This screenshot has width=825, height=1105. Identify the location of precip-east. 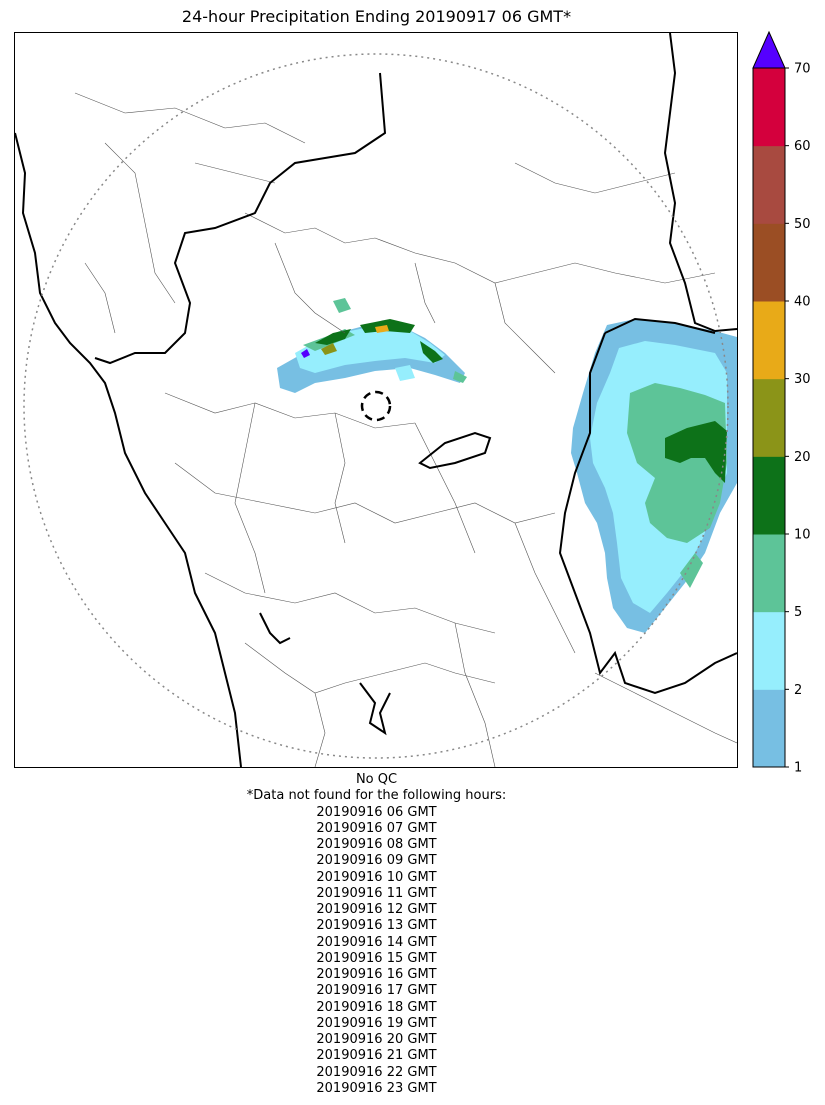
(654, 476).